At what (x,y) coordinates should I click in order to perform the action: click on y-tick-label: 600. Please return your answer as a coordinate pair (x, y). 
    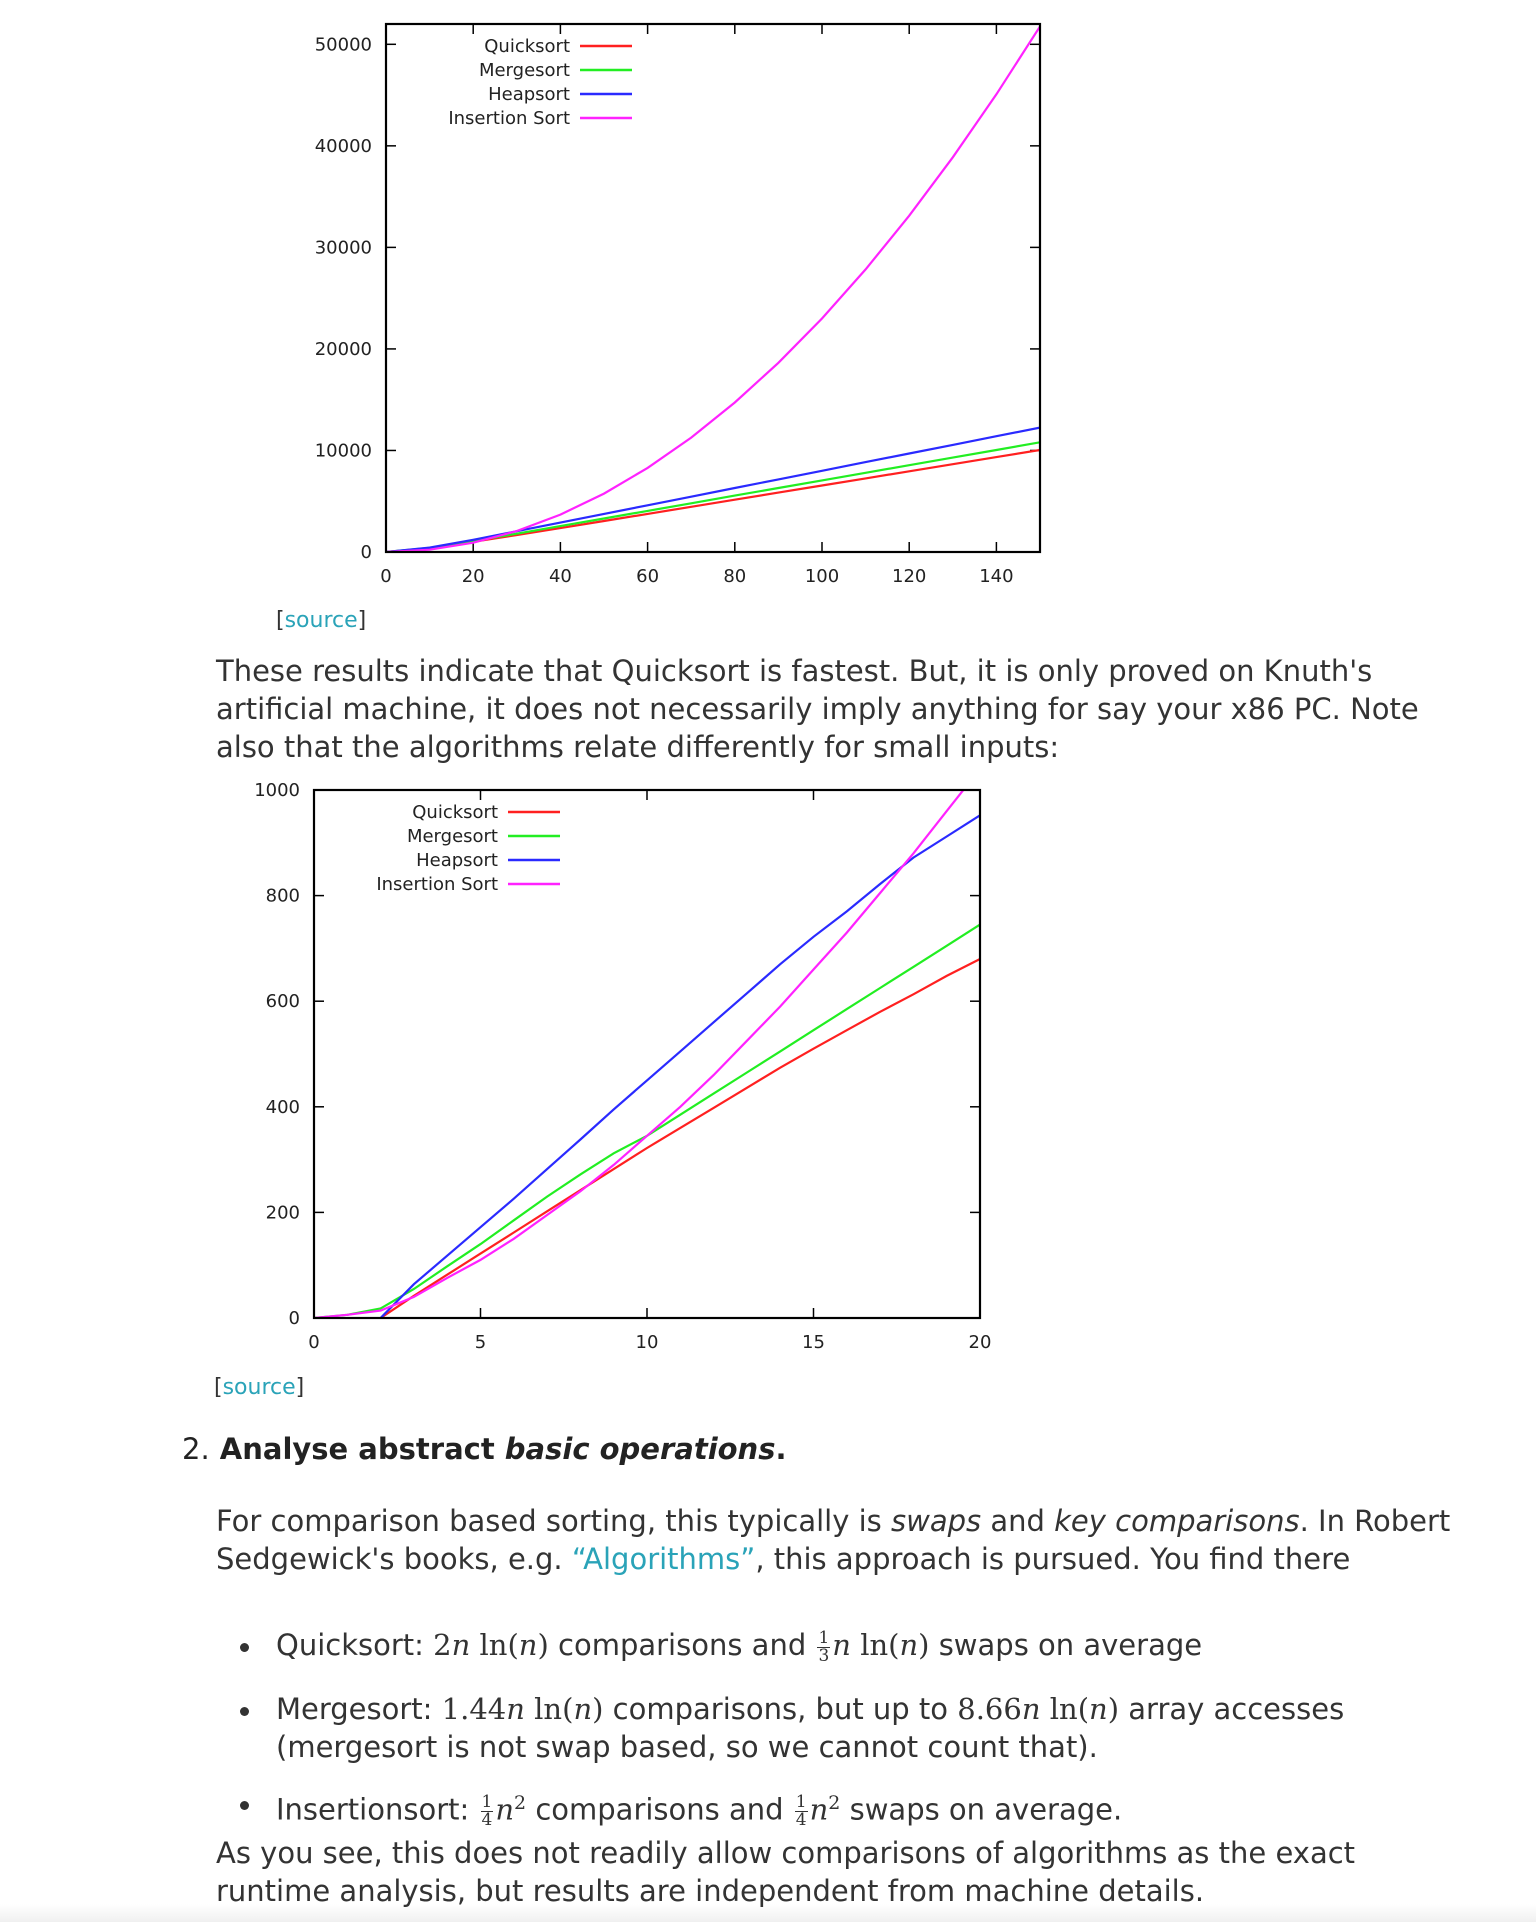
    Looking at the image, I should click on (283, 1001).